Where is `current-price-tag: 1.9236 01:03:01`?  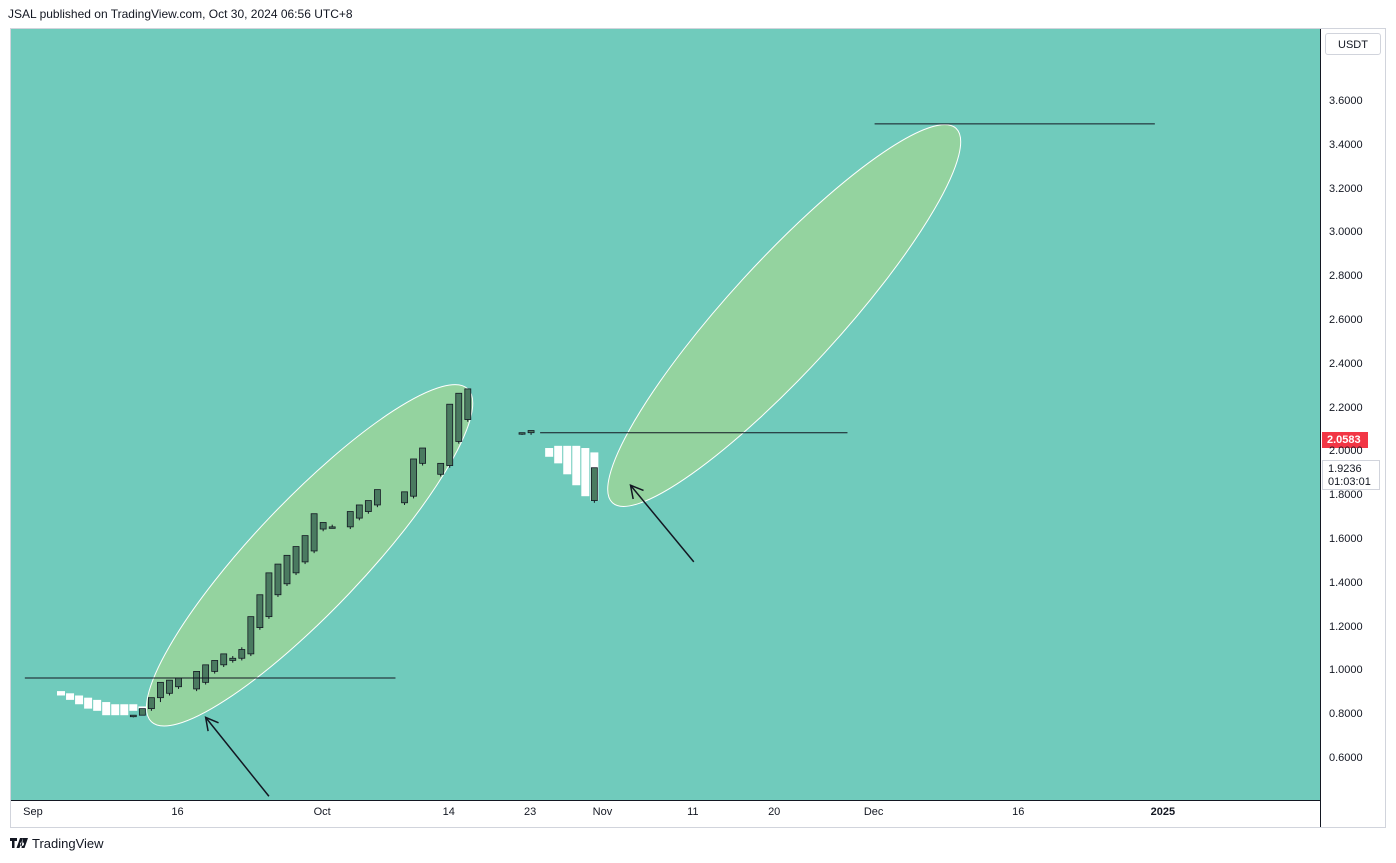
current-price-tag: 1.9236 01:03:01 is located at coordinates (1351, 475).